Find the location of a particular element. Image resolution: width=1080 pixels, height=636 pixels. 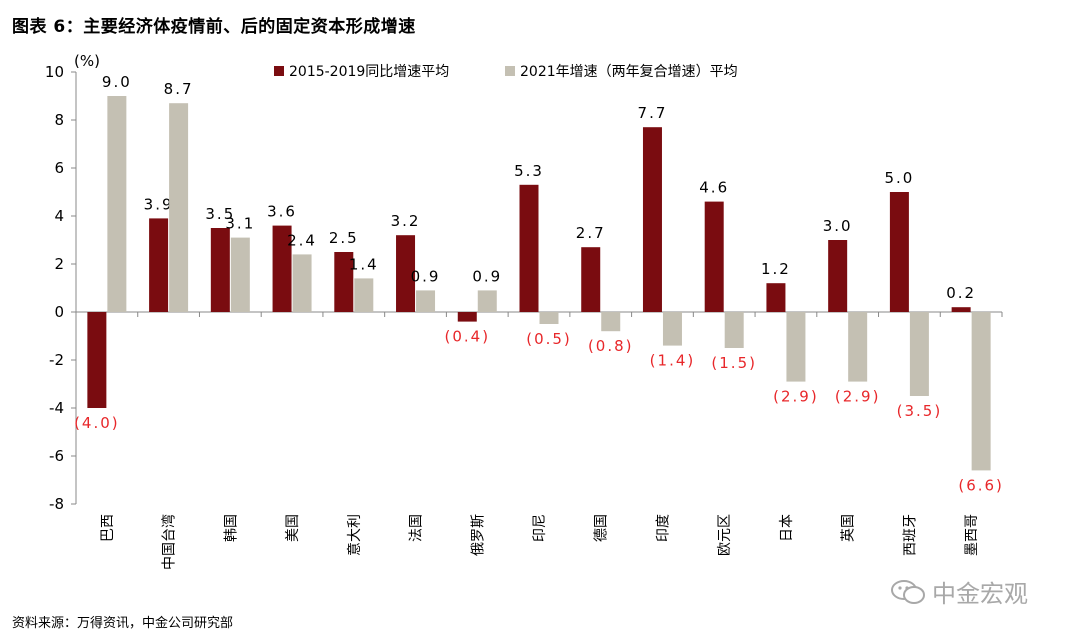

watermark-text: 中金宏观 is located at coordinates (980, 594).